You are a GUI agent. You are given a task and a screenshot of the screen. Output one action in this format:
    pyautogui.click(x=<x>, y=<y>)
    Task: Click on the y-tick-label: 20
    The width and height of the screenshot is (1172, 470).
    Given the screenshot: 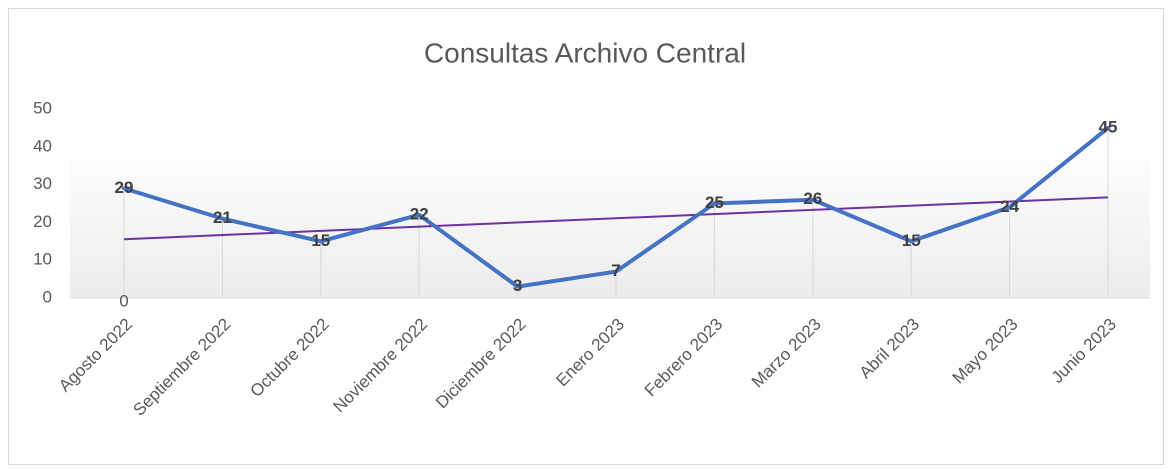 What is the action you would take?
    pyautogui.click(x=42, y=221)
    